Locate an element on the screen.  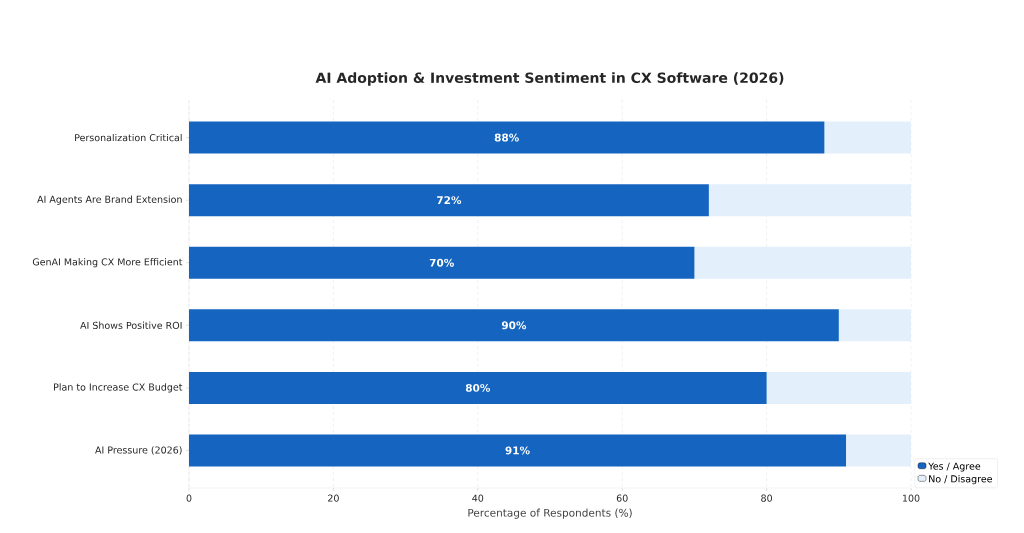
y-tick-label: AI Agents Are Brand Extension is located at coordinates (109, 200).